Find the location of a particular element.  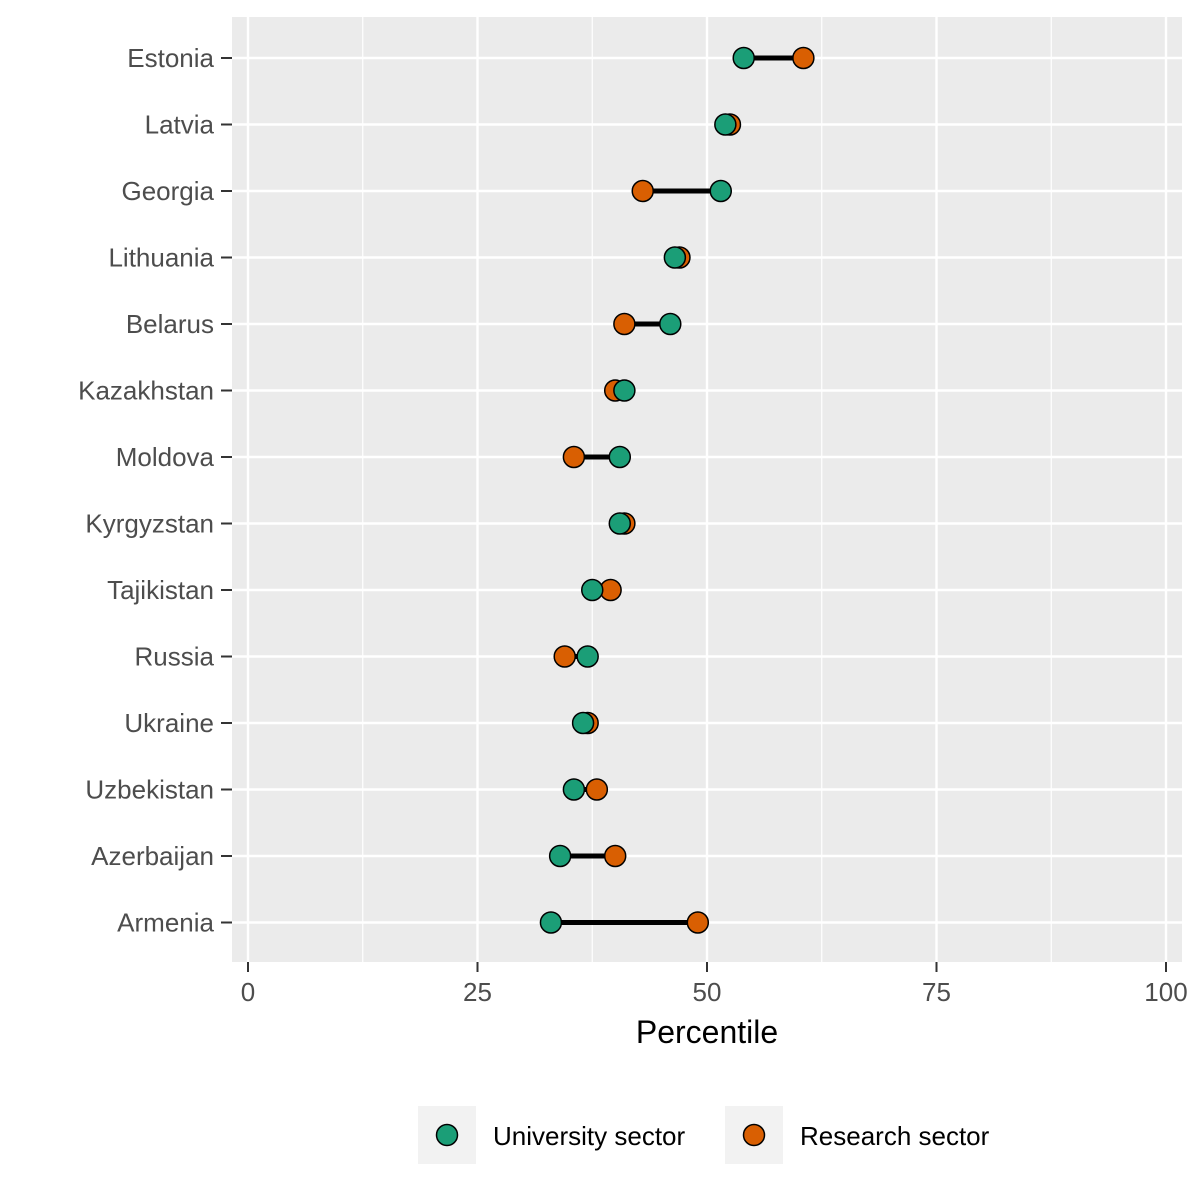

y-tick-label: Azerbaijan is located at coordinates (152, 856).